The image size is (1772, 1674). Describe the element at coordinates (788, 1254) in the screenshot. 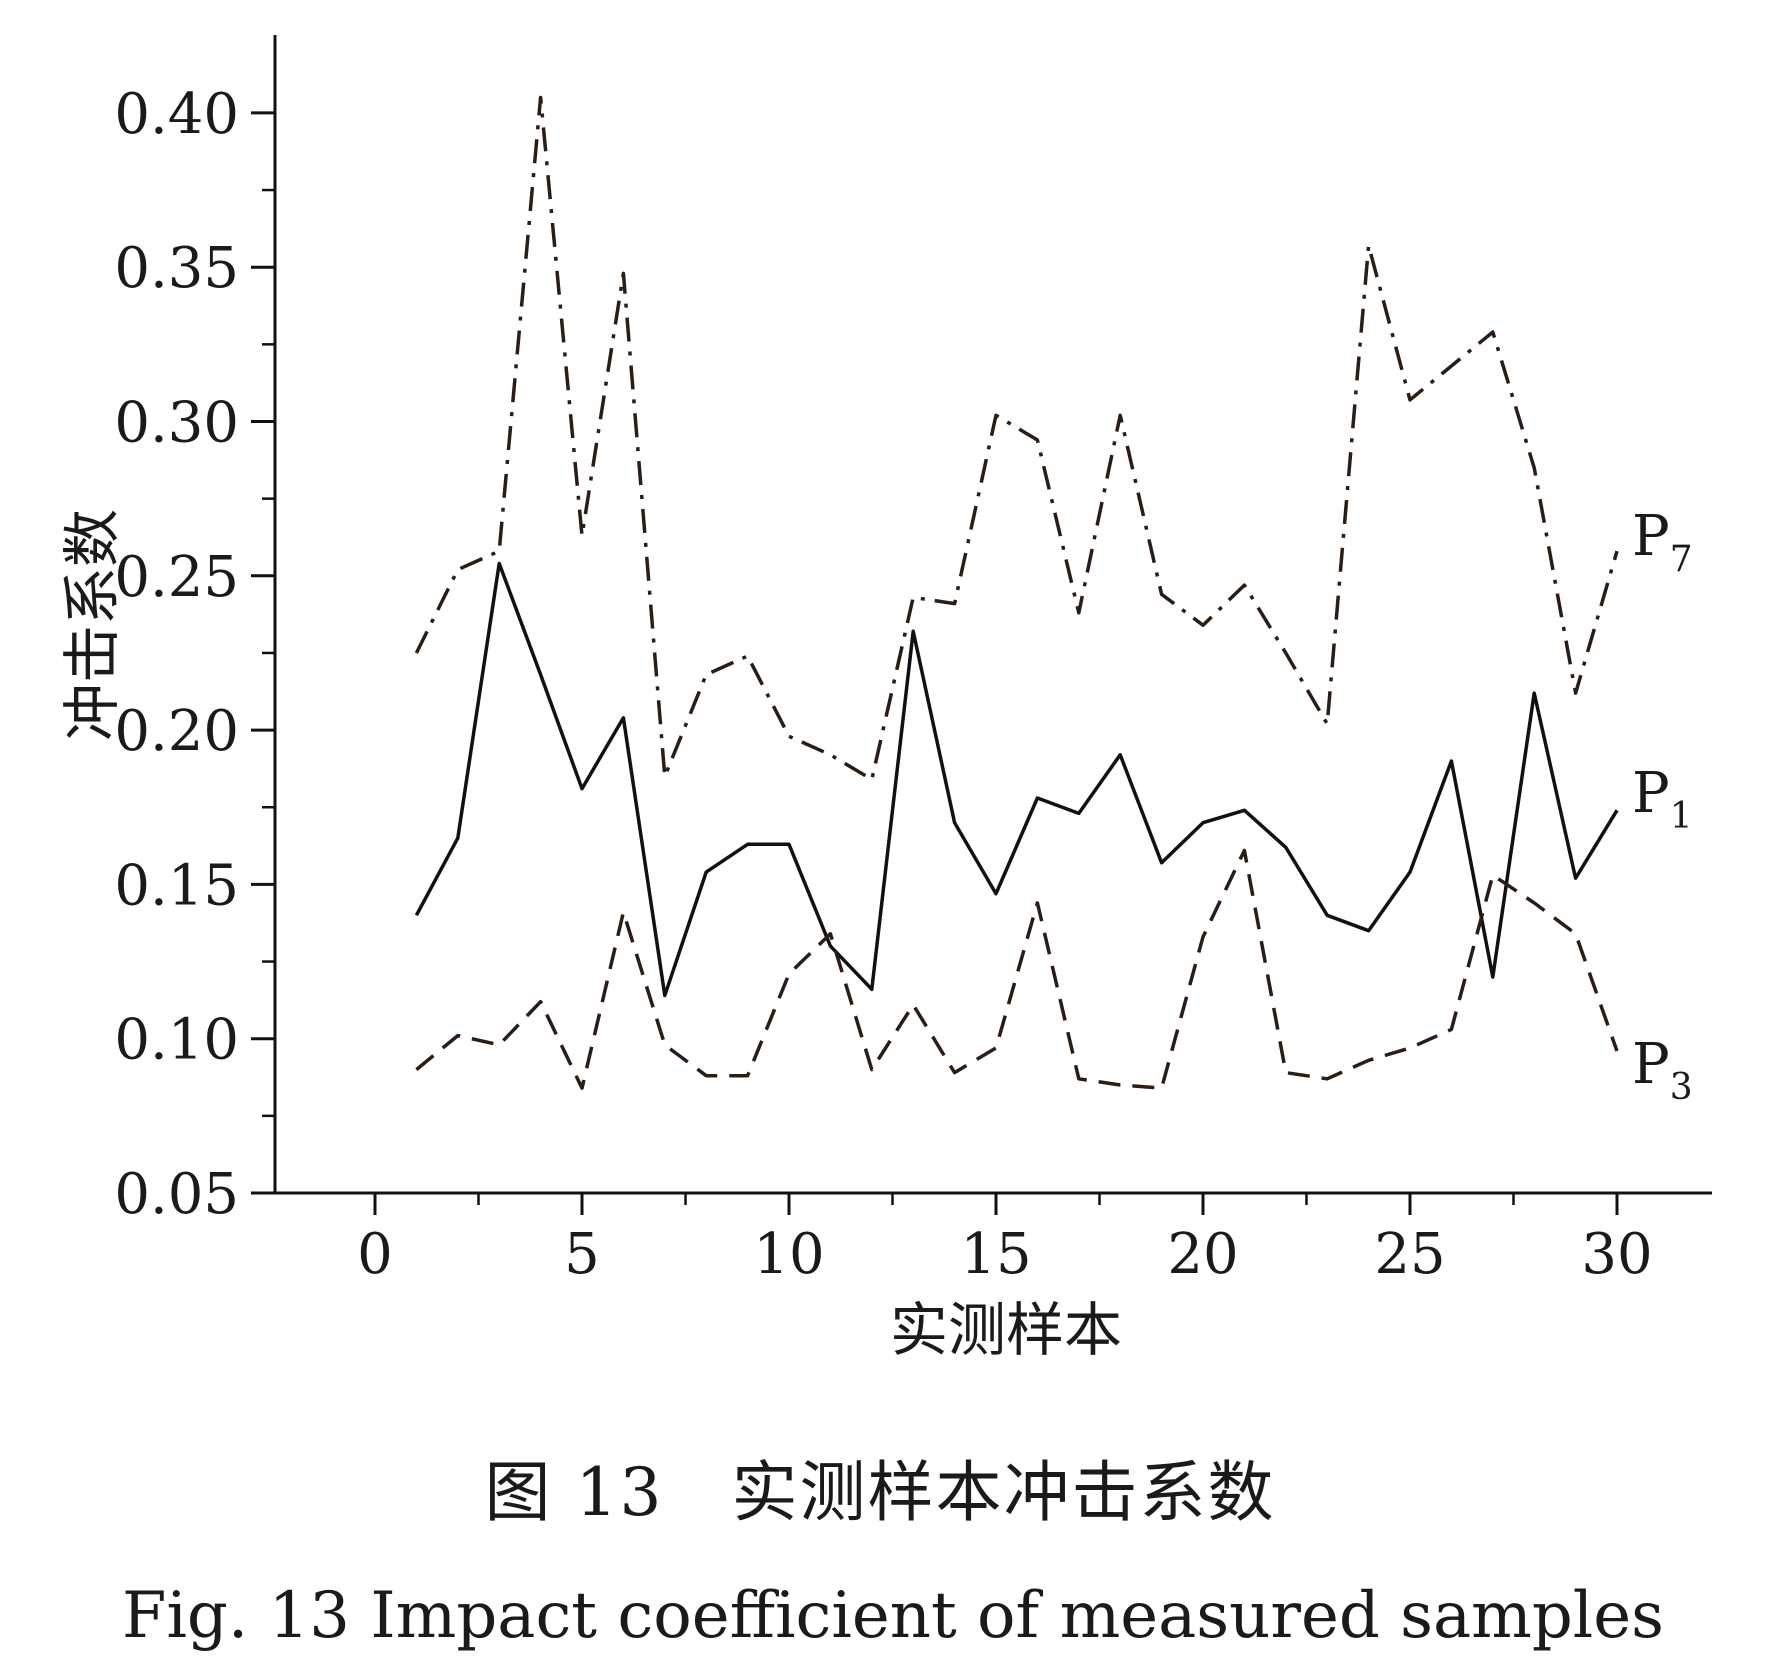

I see `x-tick-label: 10` at that location.